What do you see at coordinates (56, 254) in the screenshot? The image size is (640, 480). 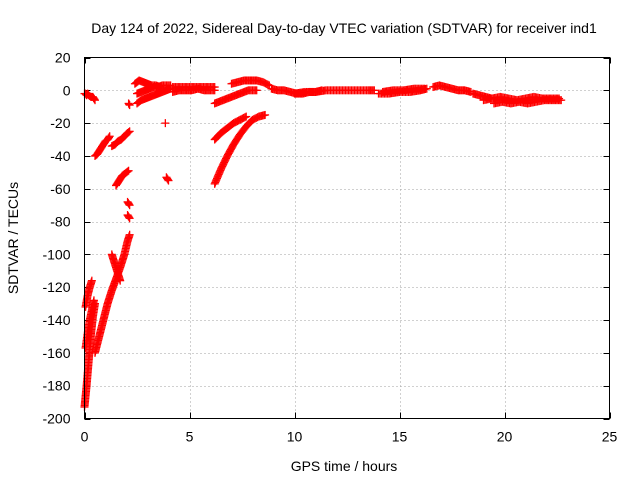 I see `y-tick-label: -100` at bounding box center [56, 254].